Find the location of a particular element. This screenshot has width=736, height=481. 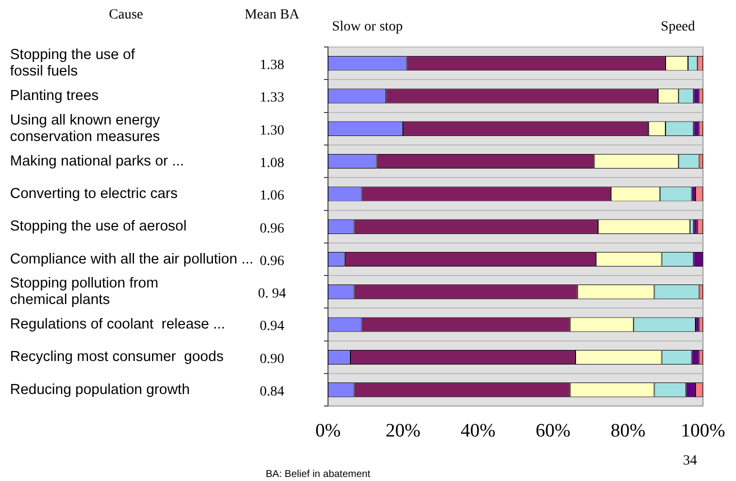

y2-tick-label: 0.84 is located at coordinates (272, 392).